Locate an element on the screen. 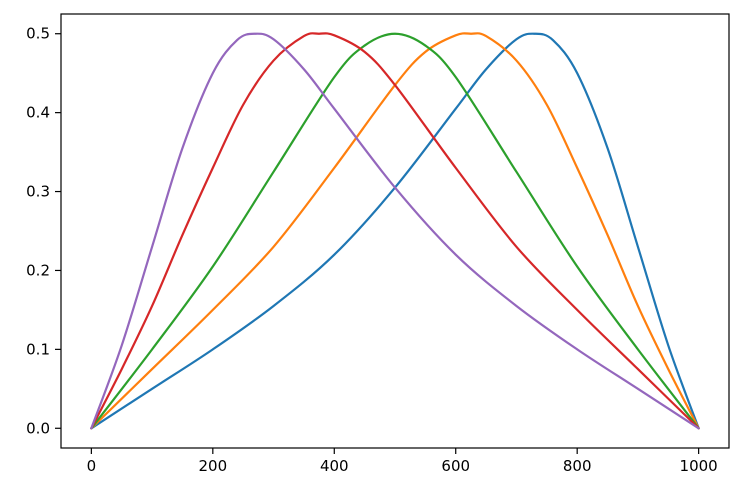  x-tick-label-2: 400 is located at coordinates (334, 466).